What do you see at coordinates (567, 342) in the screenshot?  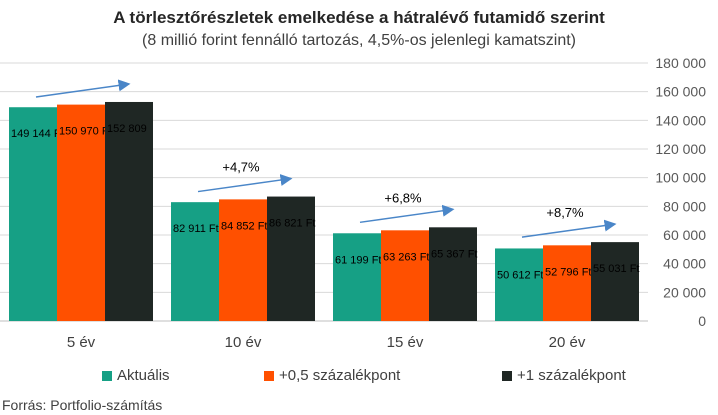 I see `x-tick-label: 20 év` at bounding box center [567, 342].